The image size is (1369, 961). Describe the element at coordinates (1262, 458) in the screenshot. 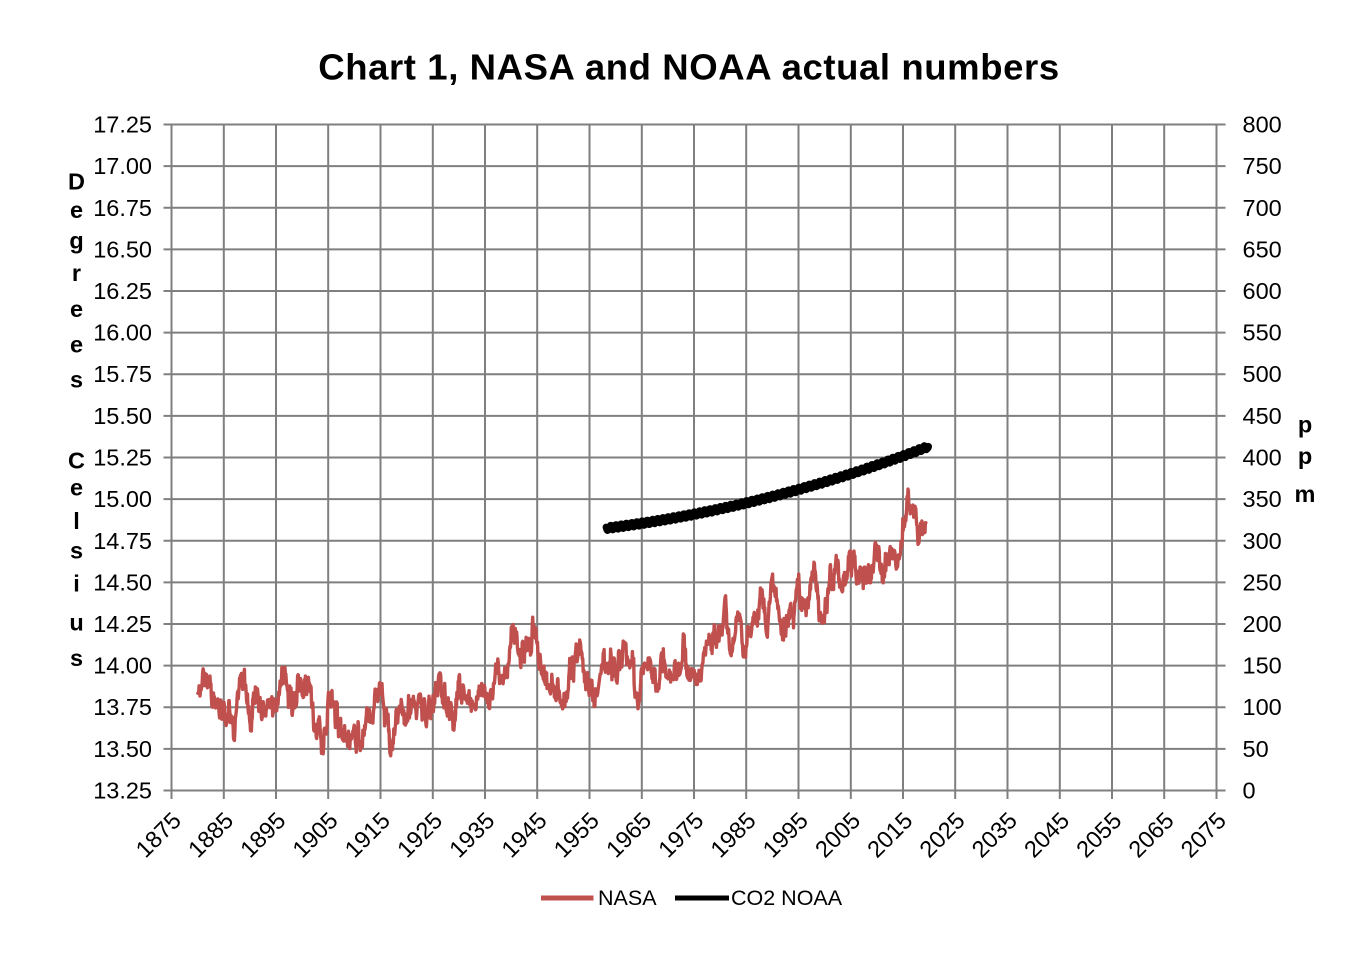

I see `svg-text: 400` at that location.